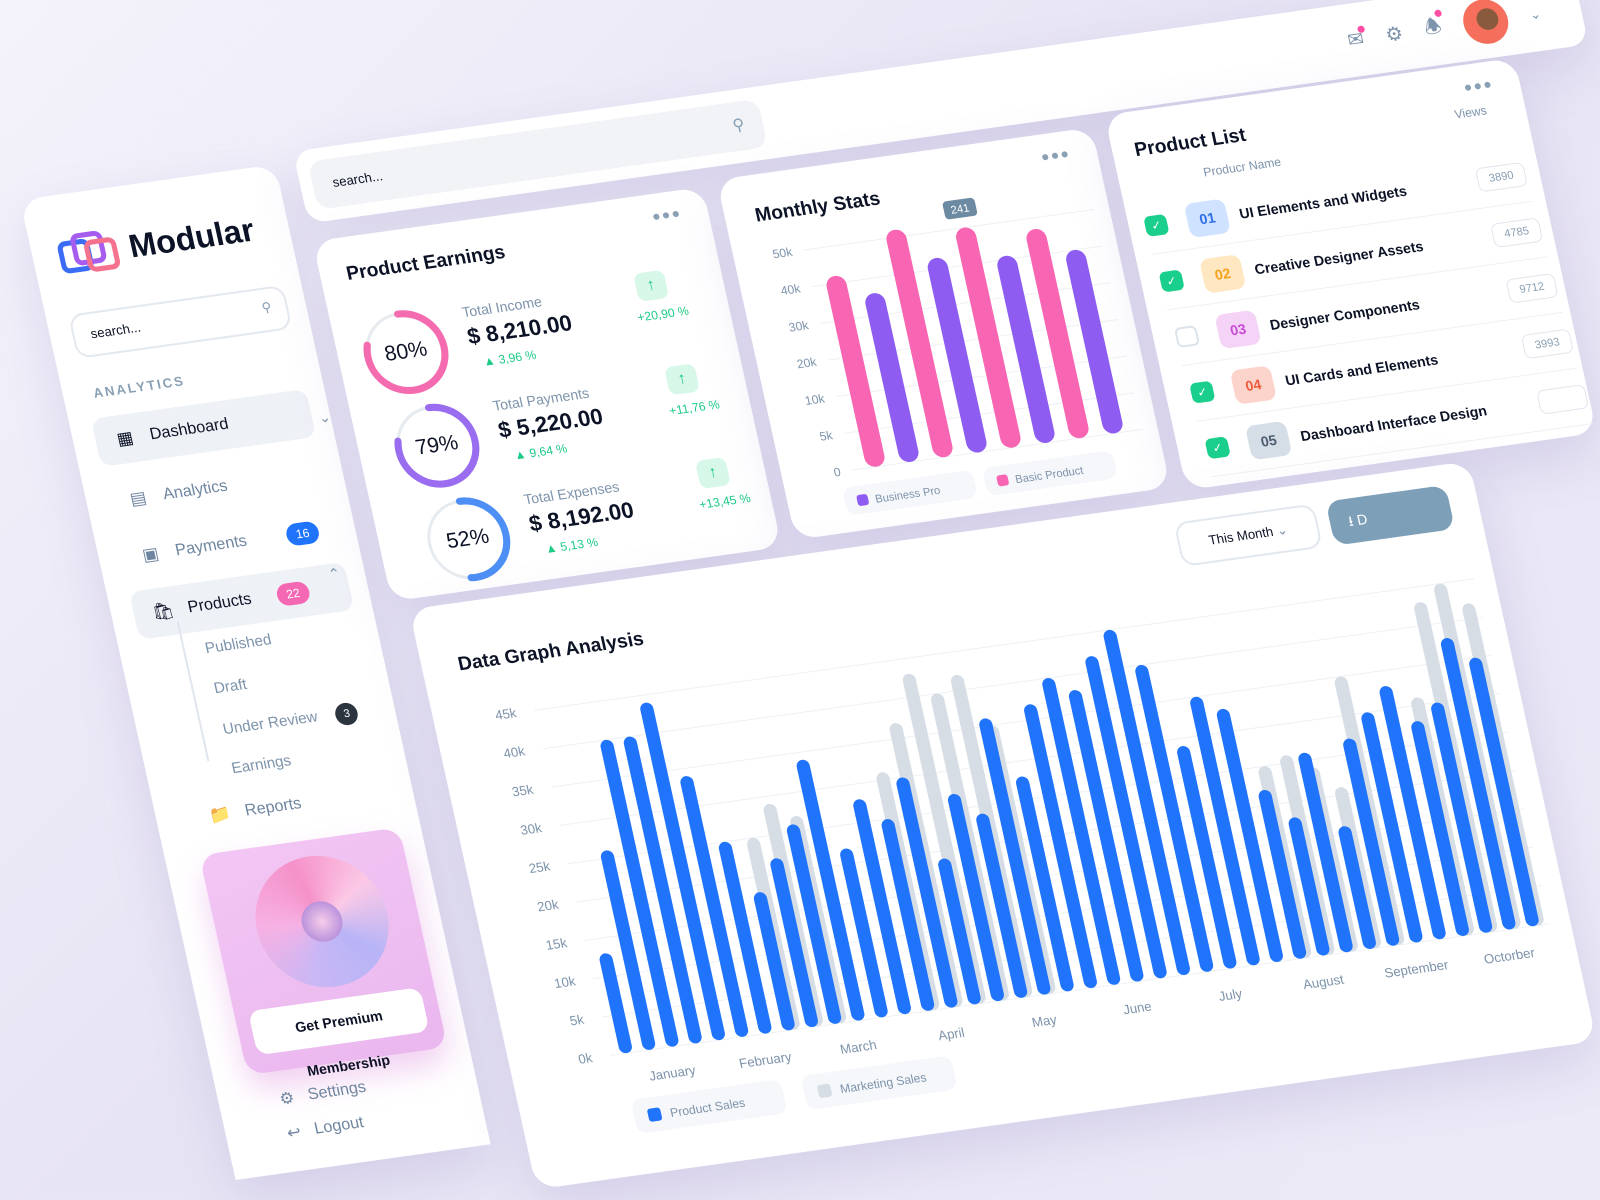 The height and width of the screenshot is (1200, 1600). What do you see at coordinates (230, 686) in the screenshot?
I see `subitem-draft: Draft` at bounding box center [230, 686].